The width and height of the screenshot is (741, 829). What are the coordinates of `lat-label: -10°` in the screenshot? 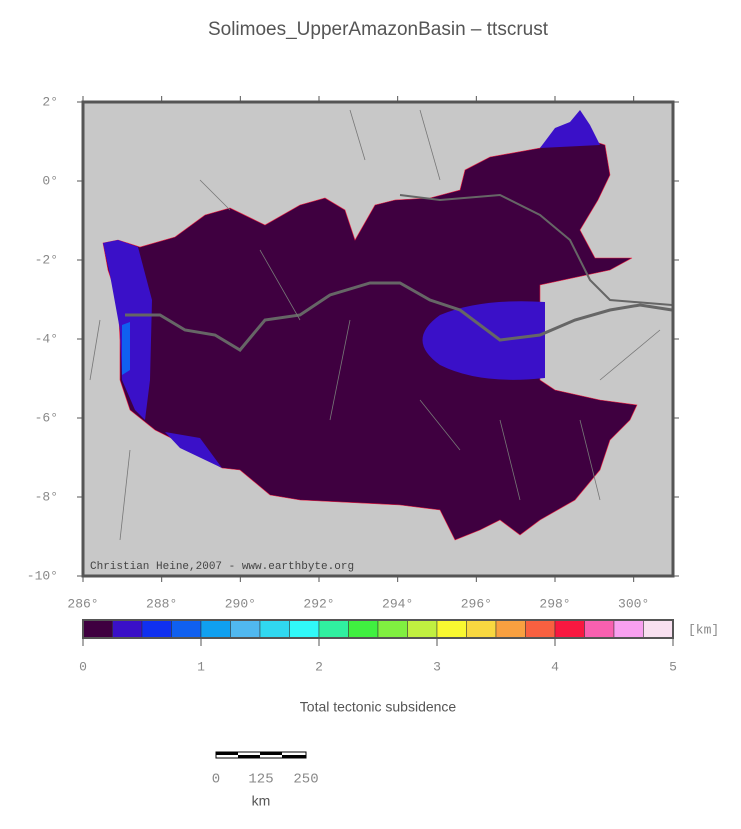 It's located at (42, 575).